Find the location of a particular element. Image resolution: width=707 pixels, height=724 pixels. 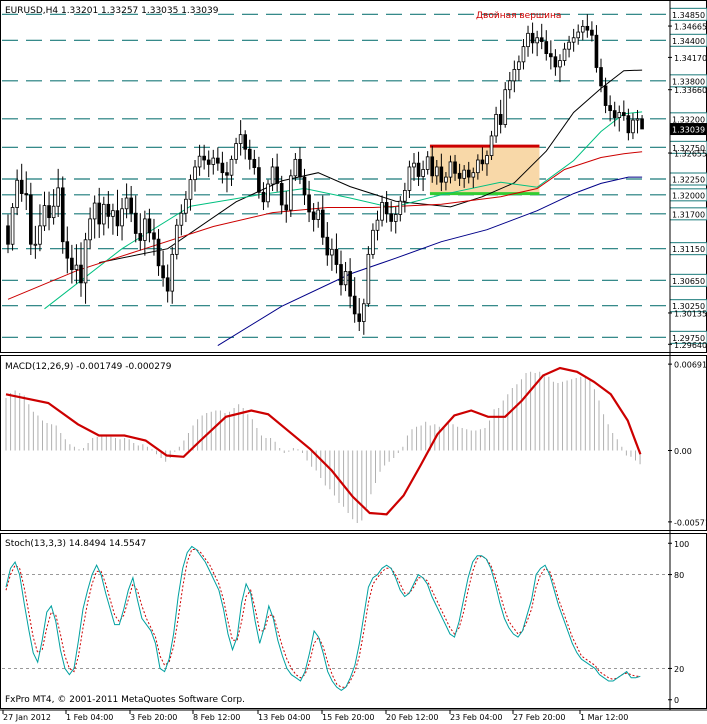

time-tick-label: 23 Feb 04:00 is located at coordinates (476, 717).